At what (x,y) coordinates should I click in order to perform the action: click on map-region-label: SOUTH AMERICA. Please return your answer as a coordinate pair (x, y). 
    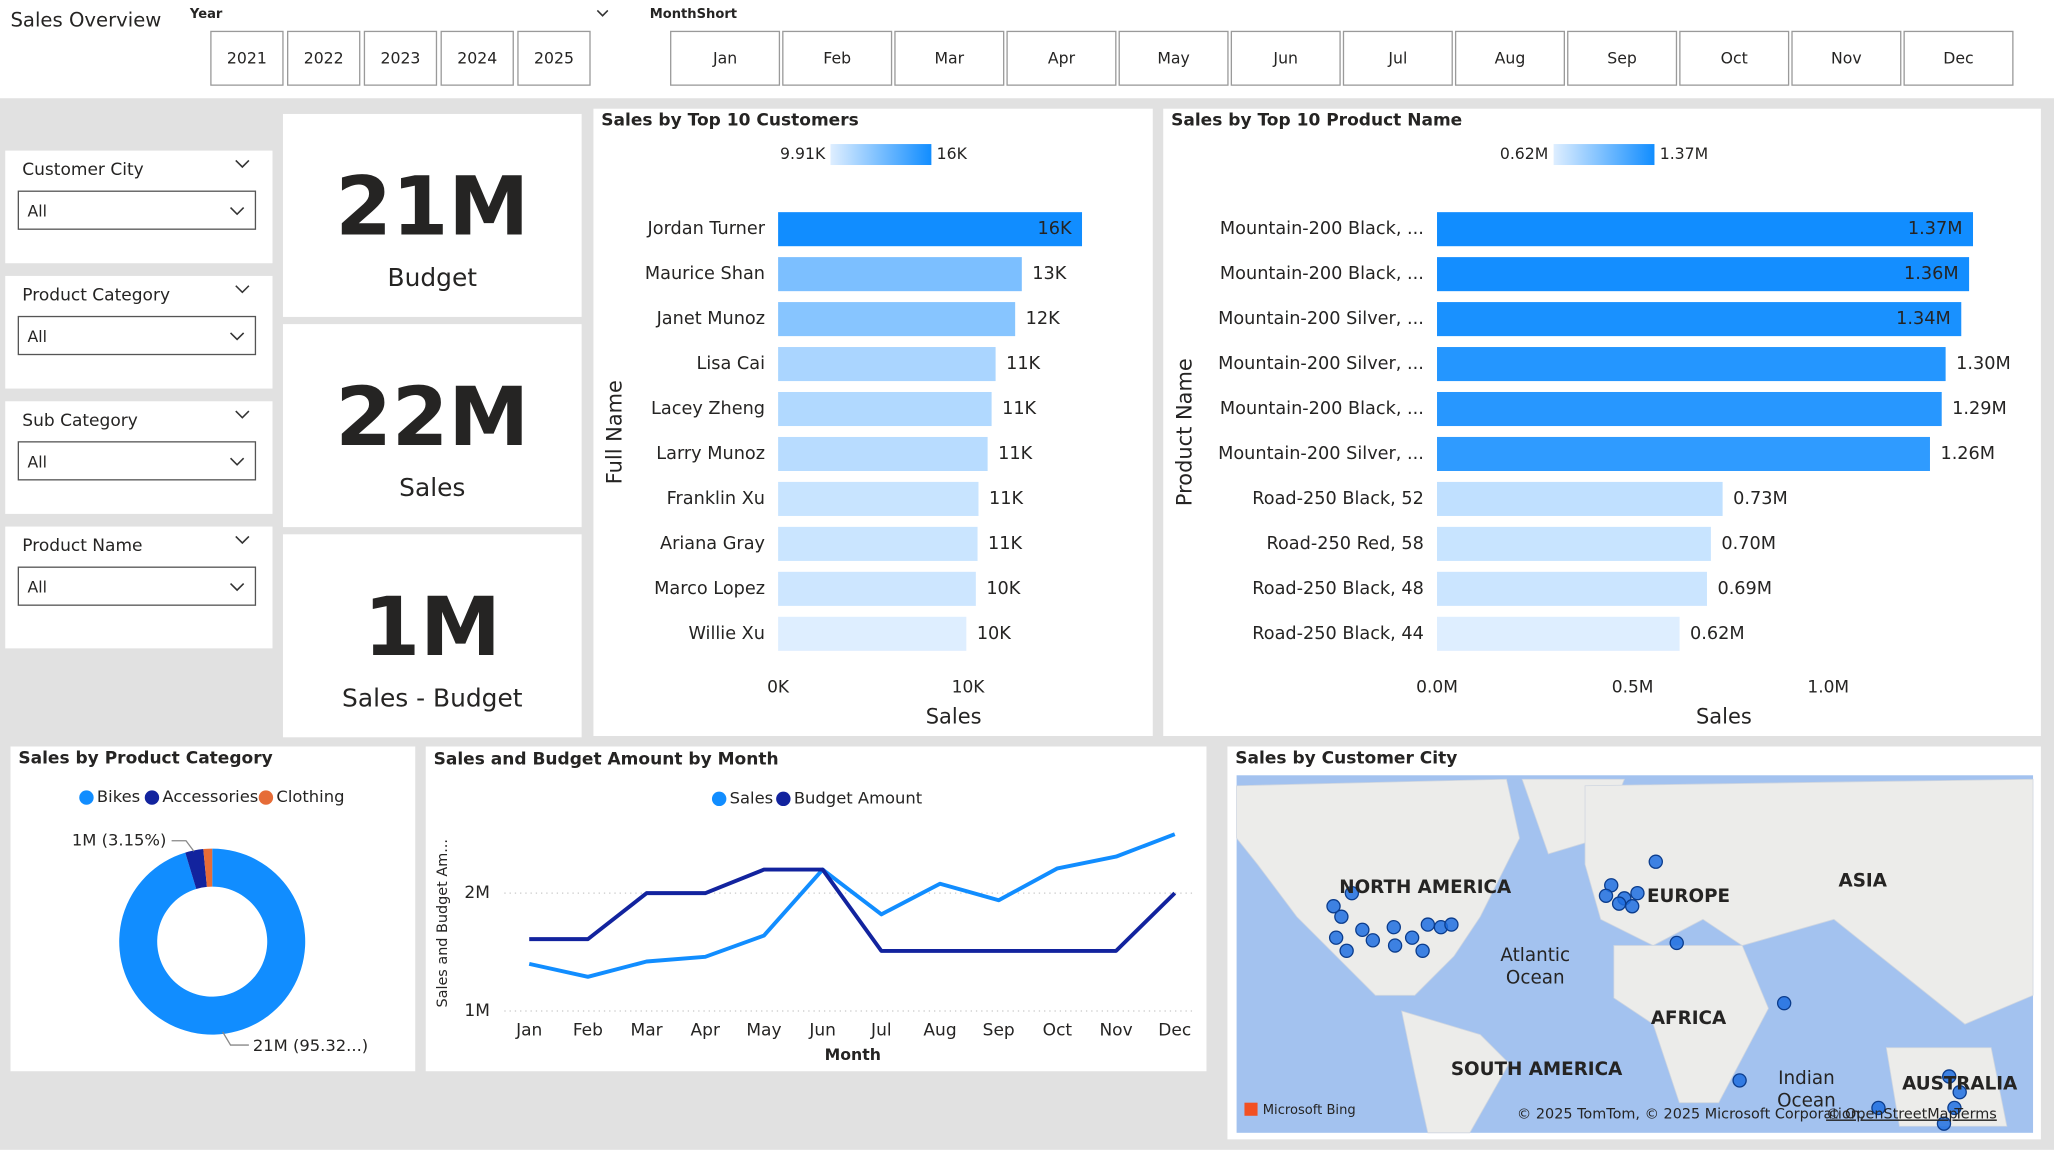
    Looking at the image, I should click on (1537, 1069).